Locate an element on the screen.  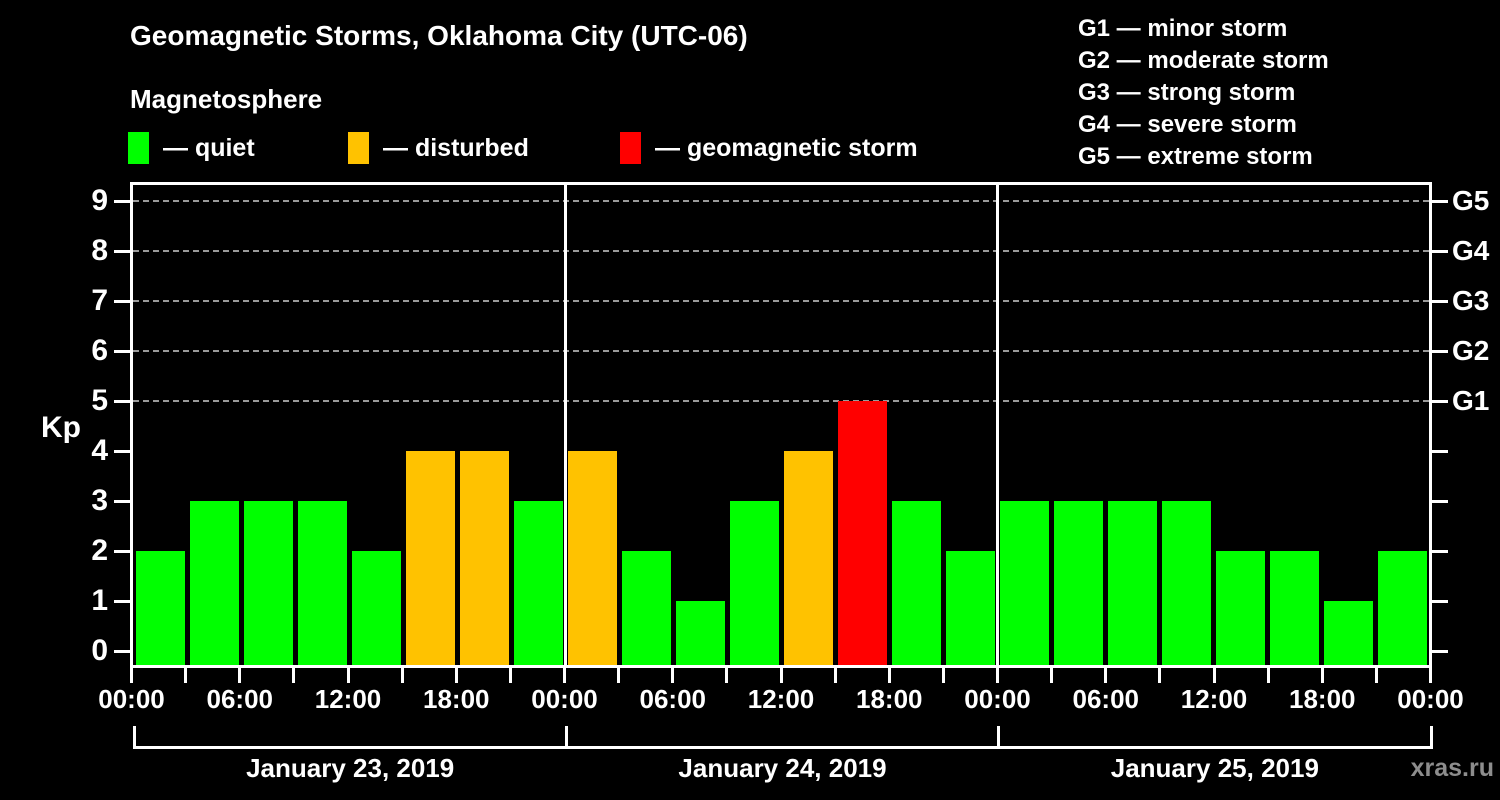
legend-item-quiet: — quiet is located at coordinates (191, 148).